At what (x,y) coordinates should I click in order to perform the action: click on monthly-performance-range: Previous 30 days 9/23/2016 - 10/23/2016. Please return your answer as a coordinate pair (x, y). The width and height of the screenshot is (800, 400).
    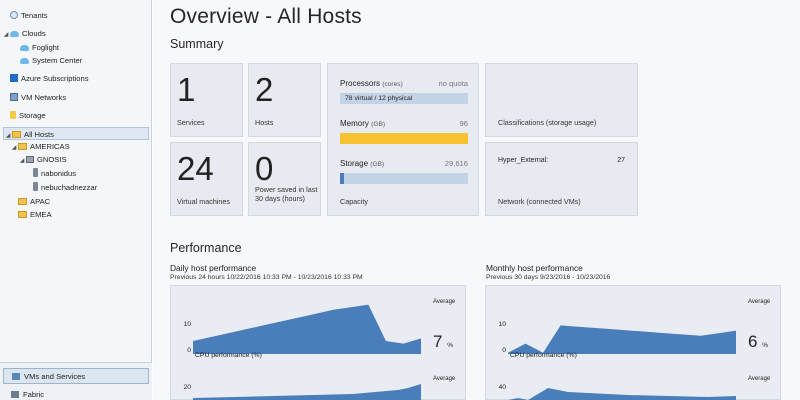
    Looking at the image, I should click on (548, 277).